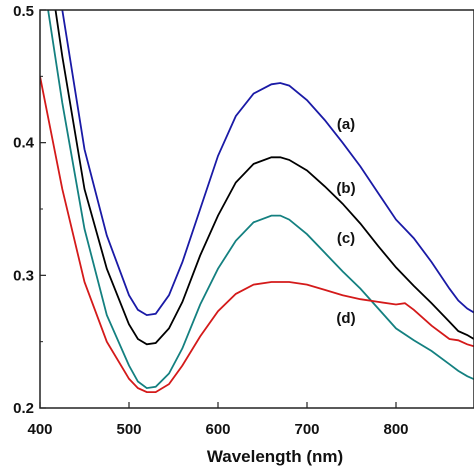 The width and height of the screenshot is (474, 474). I want to click on y-tick-label: 0.4, so click(24, 143).